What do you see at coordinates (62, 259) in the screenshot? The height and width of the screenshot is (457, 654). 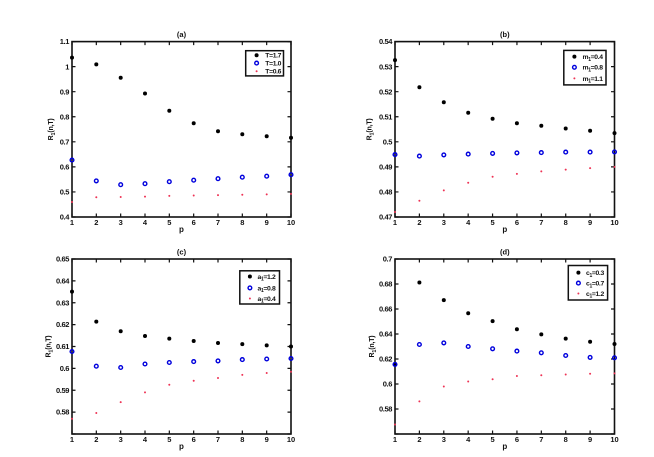 I see `svg-text: 0.65` at bounding box center [62, 259].